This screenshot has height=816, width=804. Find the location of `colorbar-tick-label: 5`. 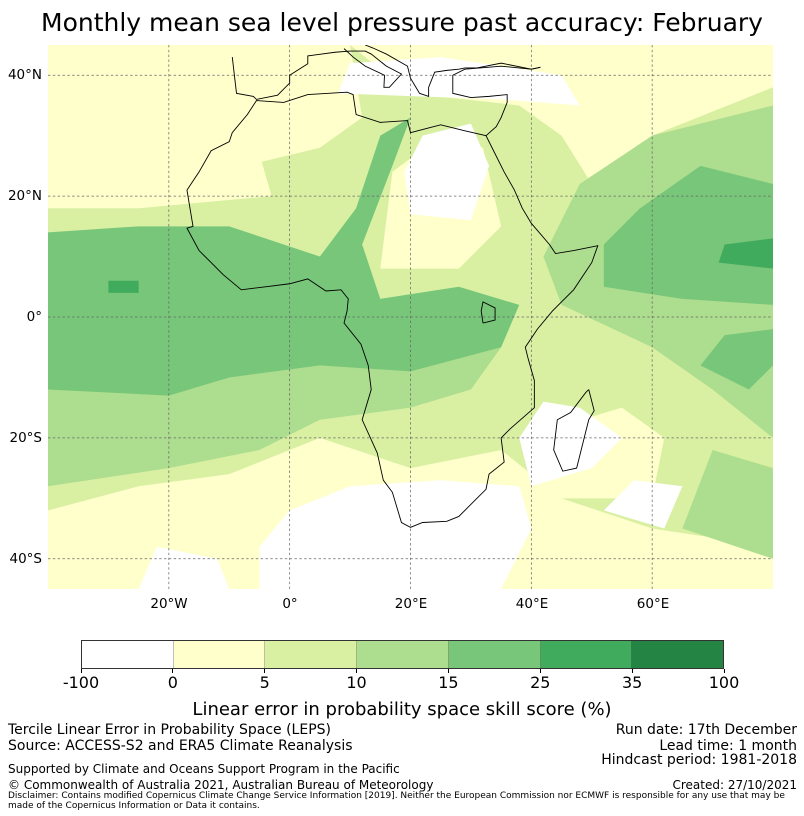

colorbar-tick-label: 5 is located at coordinates (264, 682).